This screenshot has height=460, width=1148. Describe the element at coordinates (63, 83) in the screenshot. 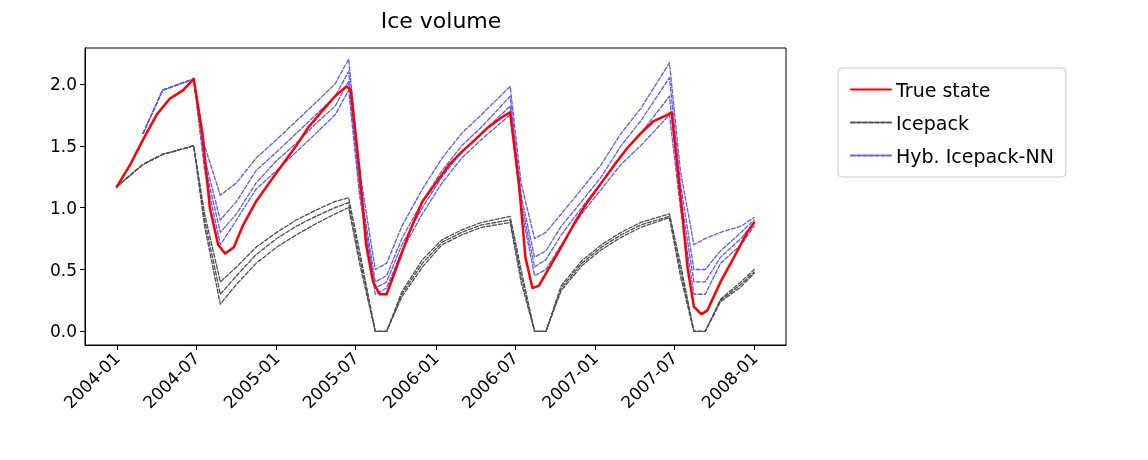

I see `y-tick-label: 2.0` at that location.